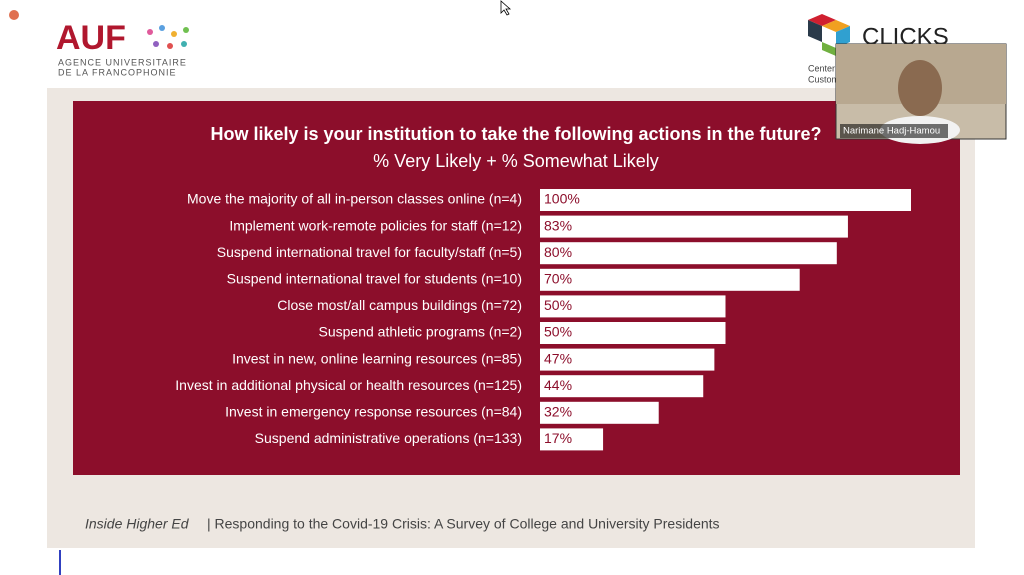 Image resolution: width=1024 pixels, height=575 pixels. Describe the element at coordinates (562, 199) in the screenshot. I see `value-label: 100%` at that location.